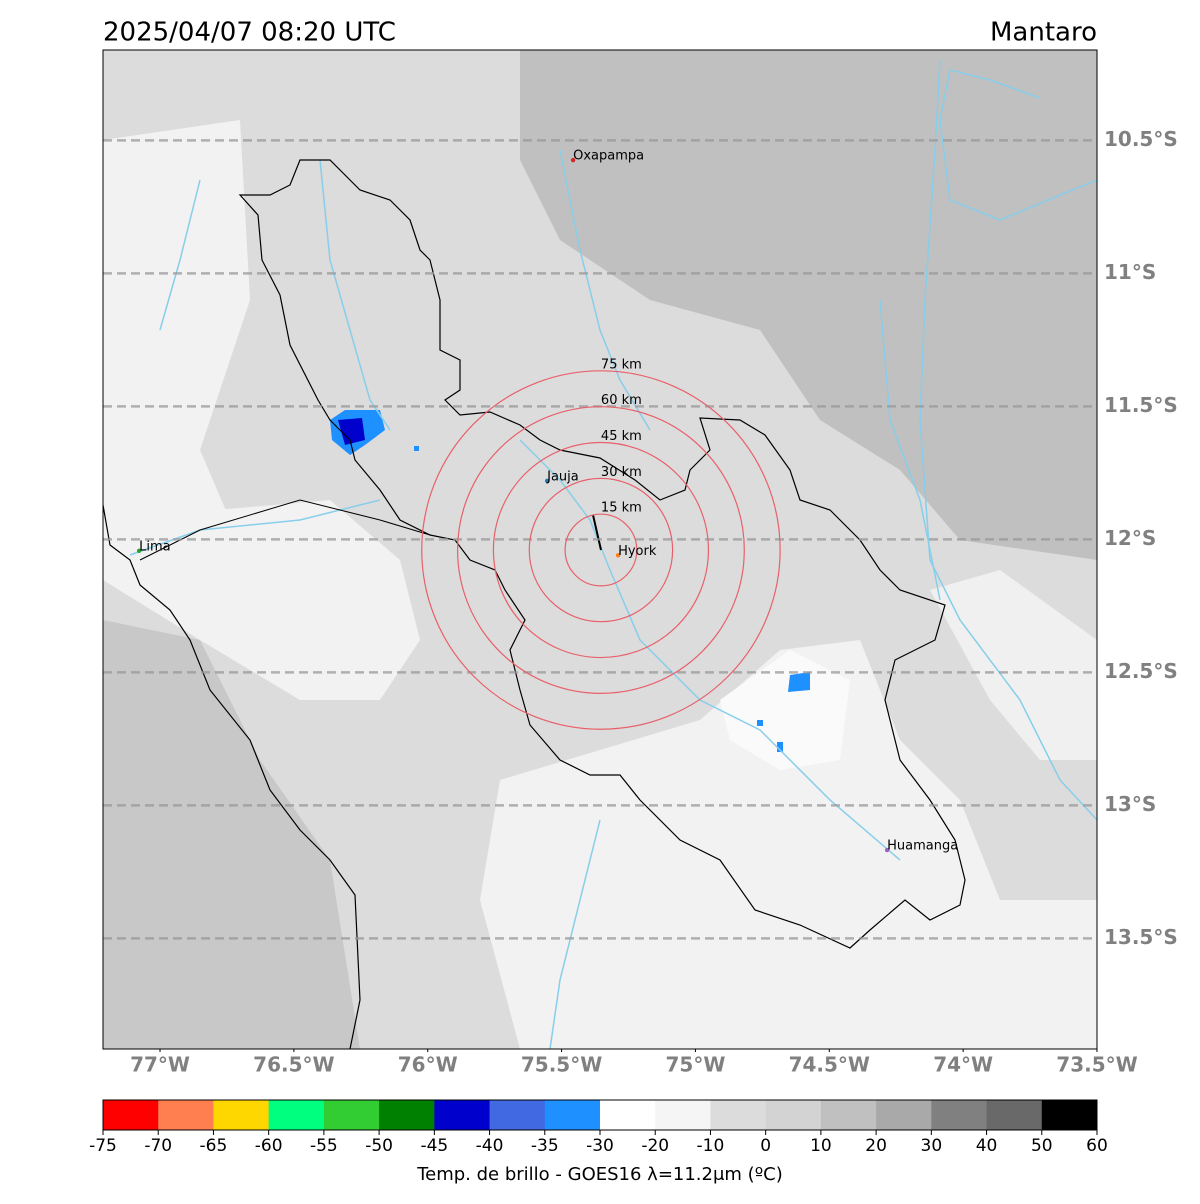 Image resolution: width=1200 pixels, height=1204 pixels. I want to click on colorbar-tick-label: -50, so click(379, 1146).